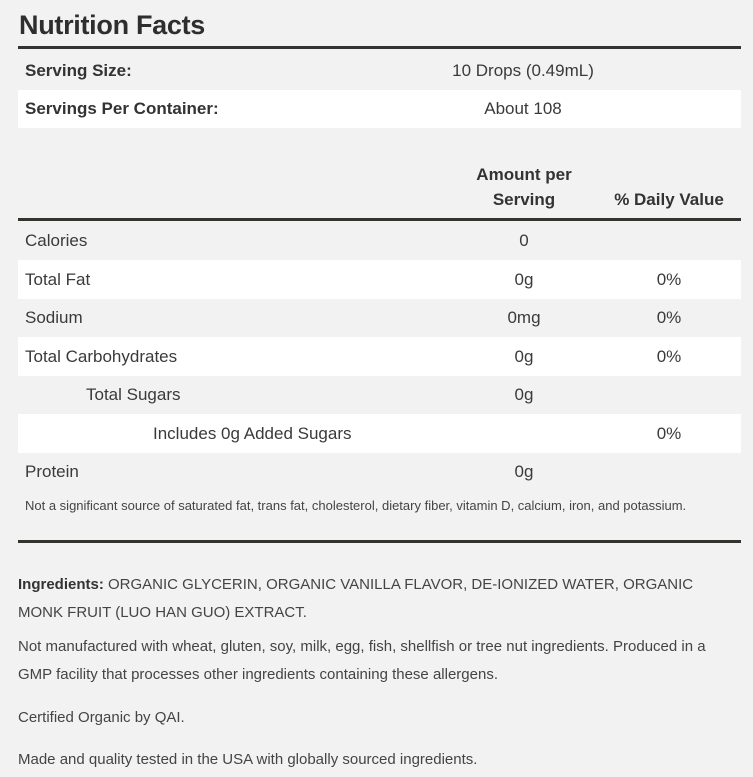 Image resolution: width=753 pixels, height=777 pixels. I want to click on servings-per-container-label: Servings Per Container:, so click(122, 108).